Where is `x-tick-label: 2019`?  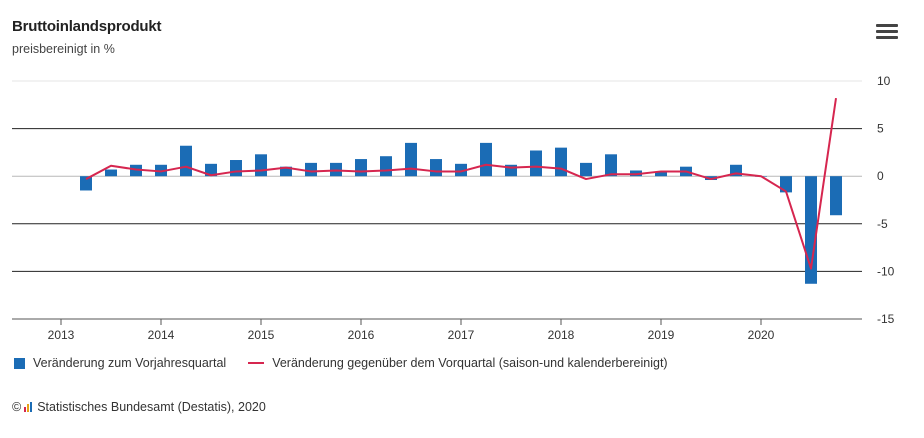 x-tick-label: 2019 is located at coordinates (661, 334).